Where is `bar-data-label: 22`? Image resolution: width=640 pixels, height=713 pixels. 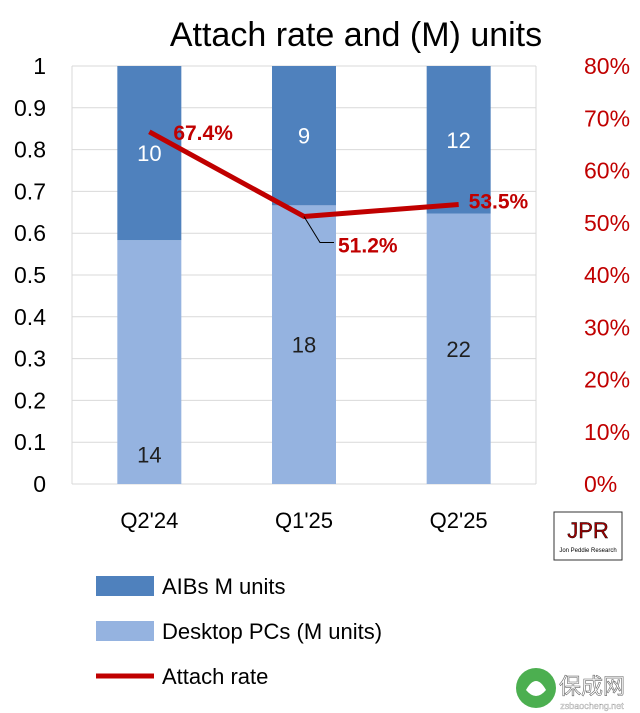 bar-data-label: 22 is located at coordinates (458, 349).